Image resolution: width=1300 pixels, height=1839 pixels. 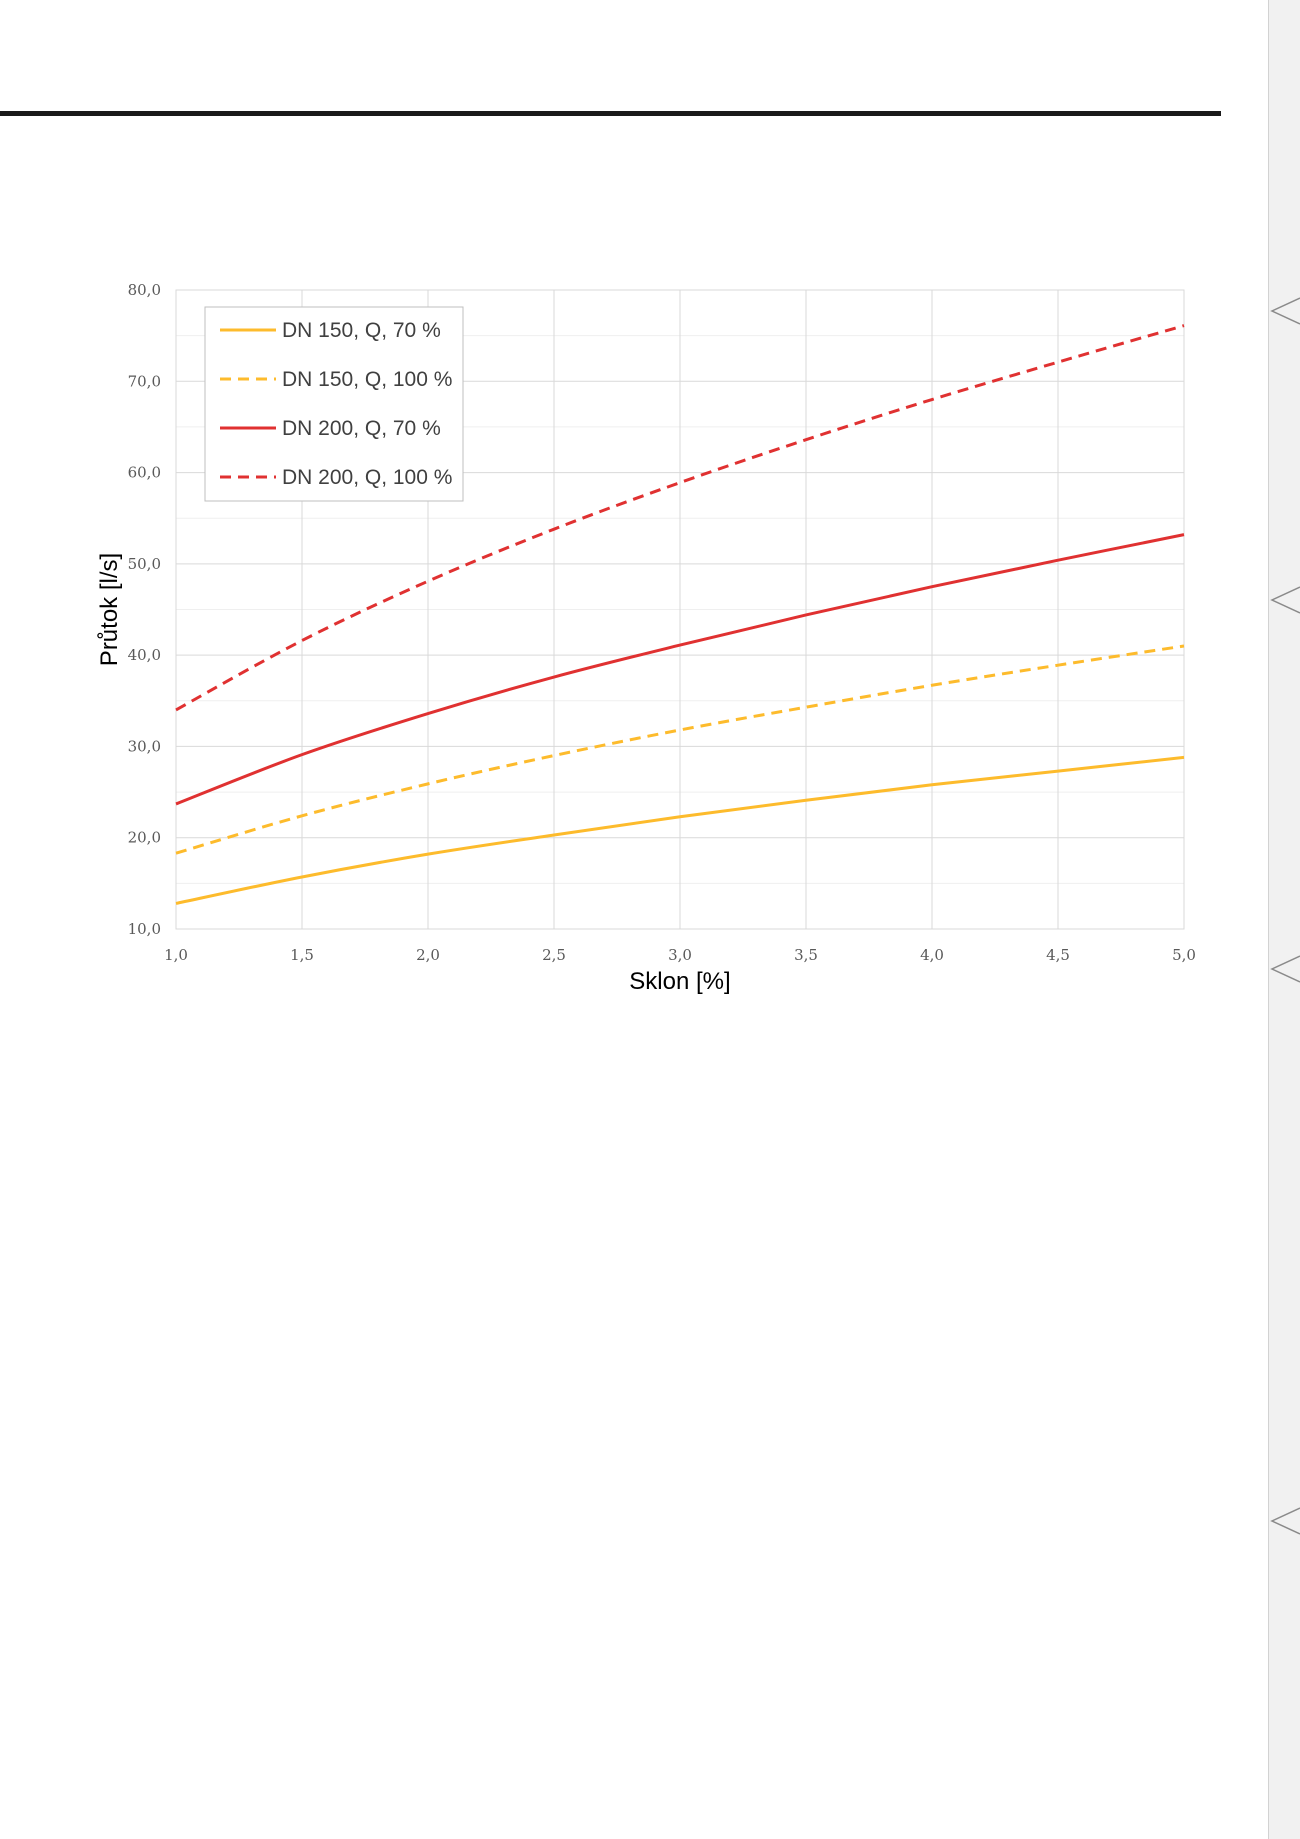 I want to click on y-tick-label: 80,0, so click(x=144, y=290).